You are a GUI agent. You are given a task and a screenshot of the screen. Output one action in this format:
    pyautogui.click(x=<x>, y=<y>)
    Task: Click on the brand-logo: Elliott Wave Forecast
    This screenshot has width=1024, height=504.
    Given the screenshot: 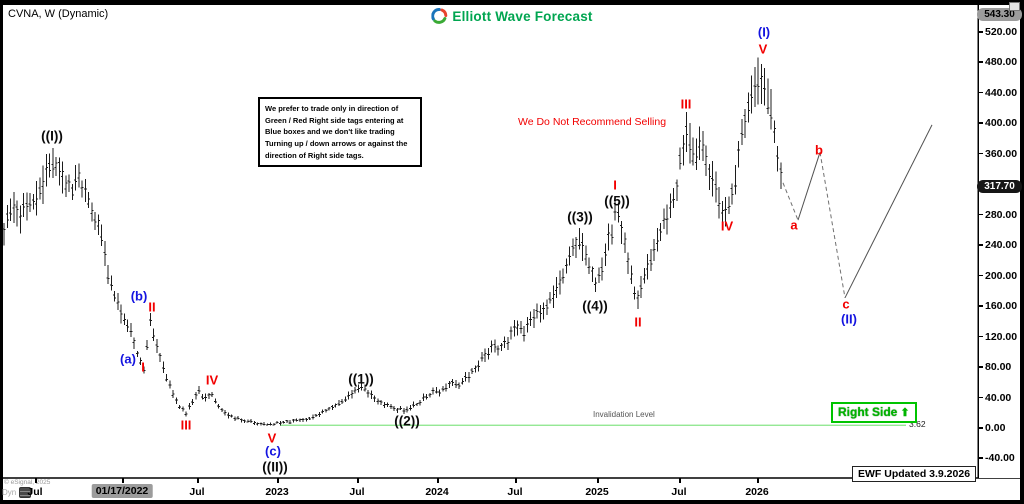 What is the action you would take?
    pyautogui.click(x=511, y=16)
    